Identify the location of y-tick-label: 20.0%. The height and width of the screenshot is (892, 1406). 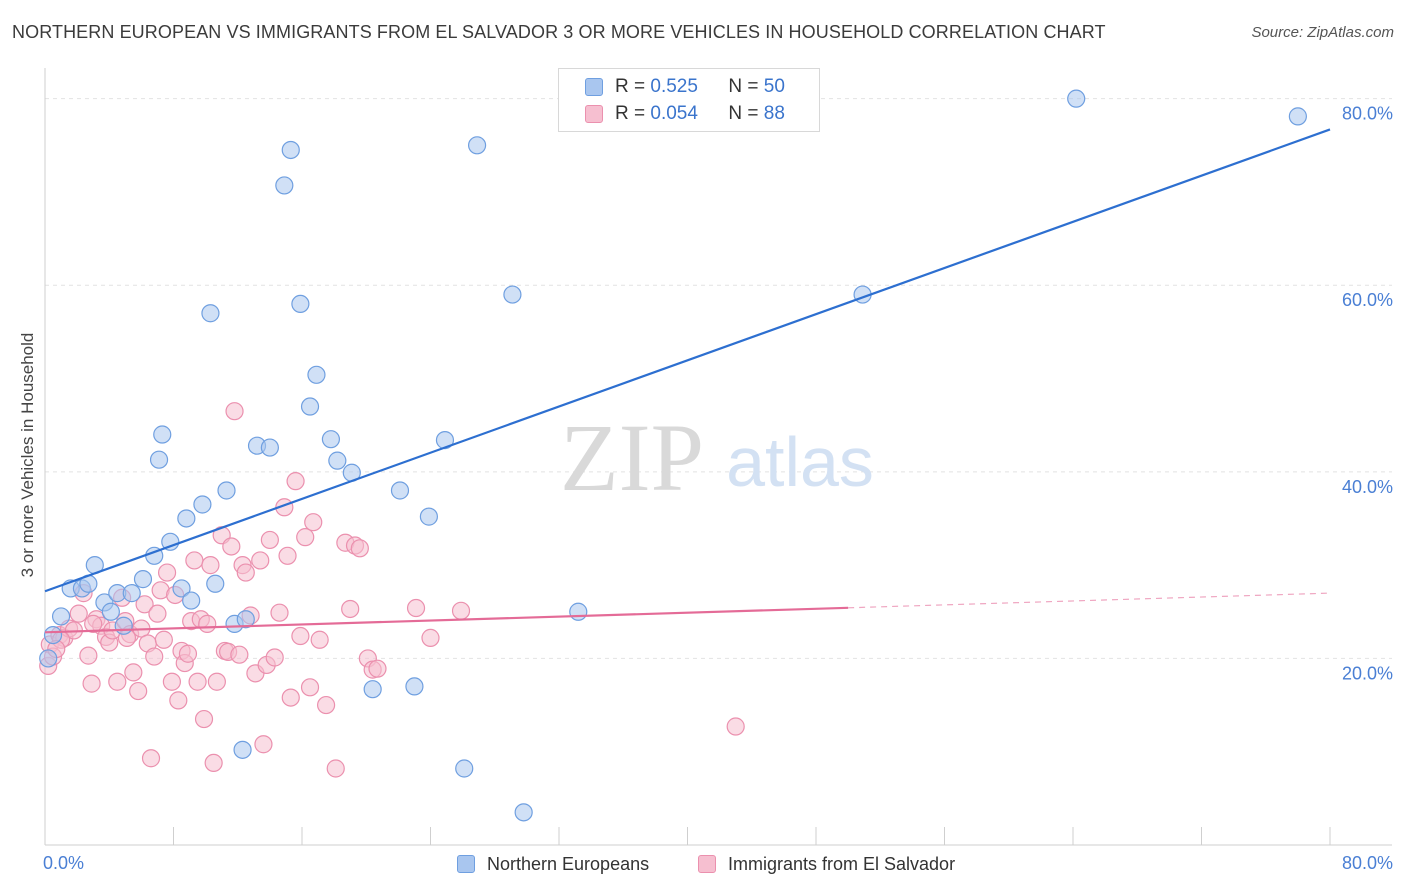
(1367, 673).